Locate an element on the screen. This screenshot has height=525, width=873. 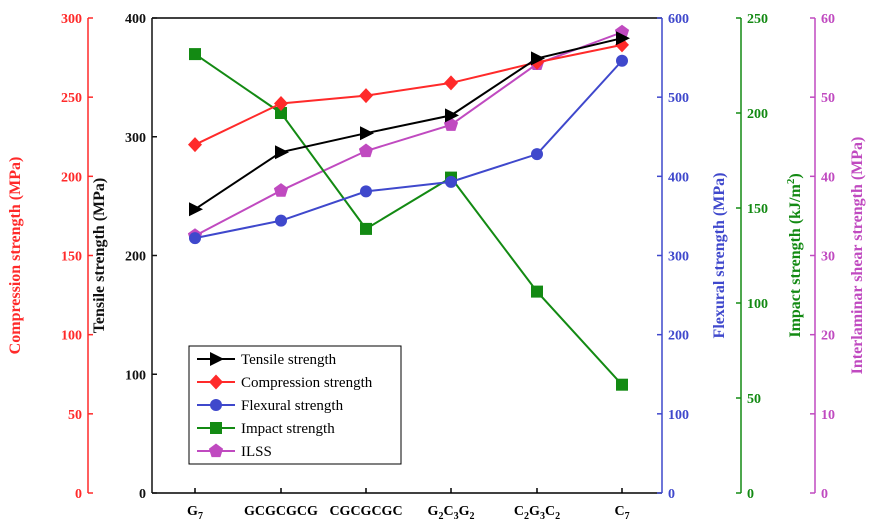
legend-item-impact-strength: Impact strength is located at coordinates (266, 429).